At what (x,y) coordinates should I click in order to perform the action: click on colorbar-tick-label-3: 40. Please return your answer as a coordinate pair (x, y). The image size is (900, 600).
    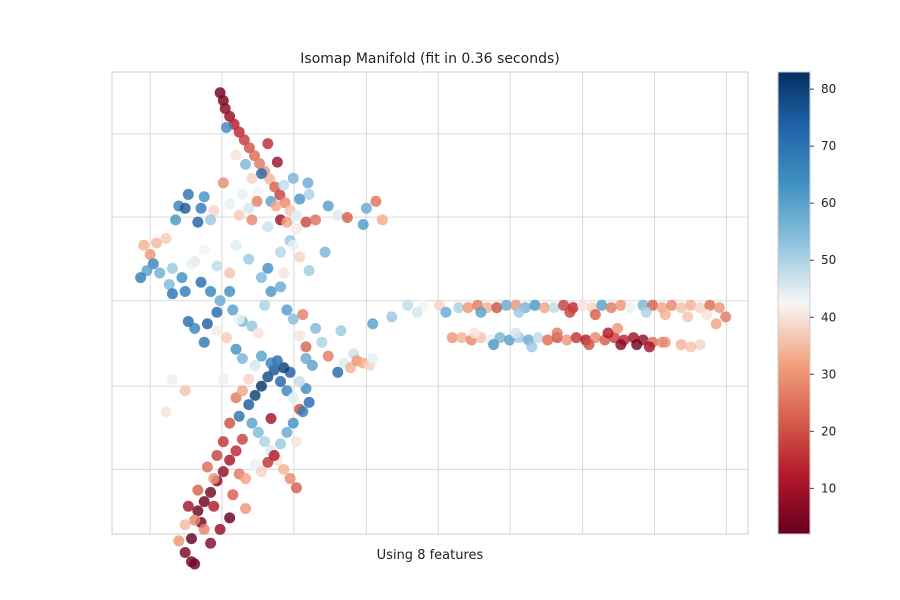
    Looking at the image, I should click on (828, 317).